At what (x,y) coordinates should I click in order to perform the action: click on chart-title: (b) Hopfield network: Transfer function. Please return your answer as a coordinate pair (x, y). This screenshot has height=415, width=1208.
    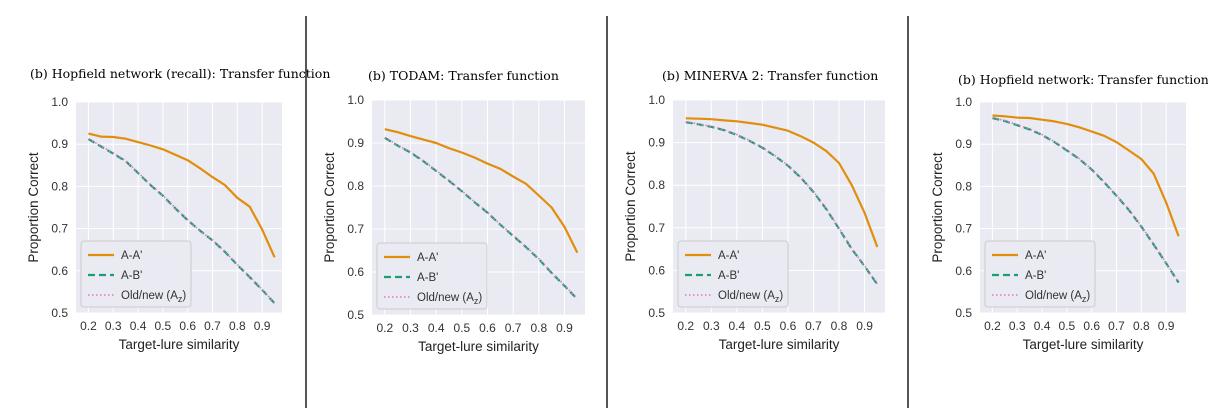
    Looking at the image, I should click on (1083, 79).